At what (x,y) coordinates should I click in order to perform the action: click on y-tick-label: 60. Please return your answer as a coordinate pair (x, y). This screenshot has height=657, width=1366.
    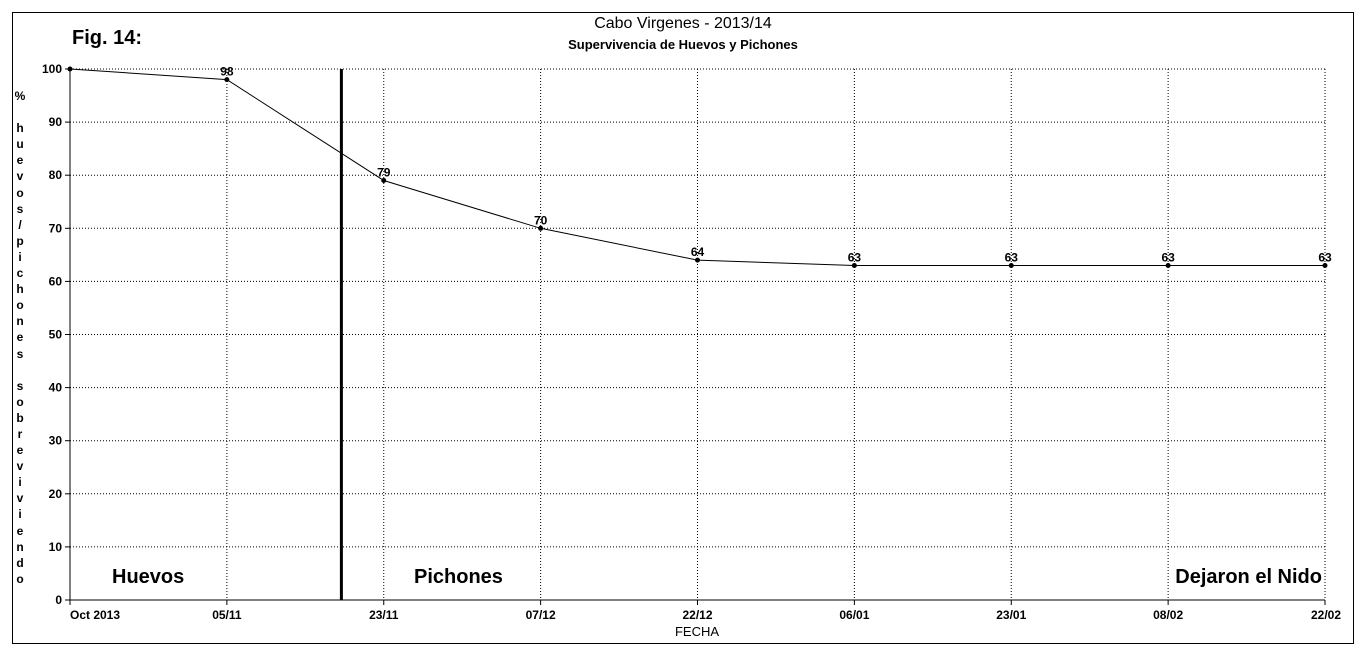
    Looking at the image, I should click on (56, 281).